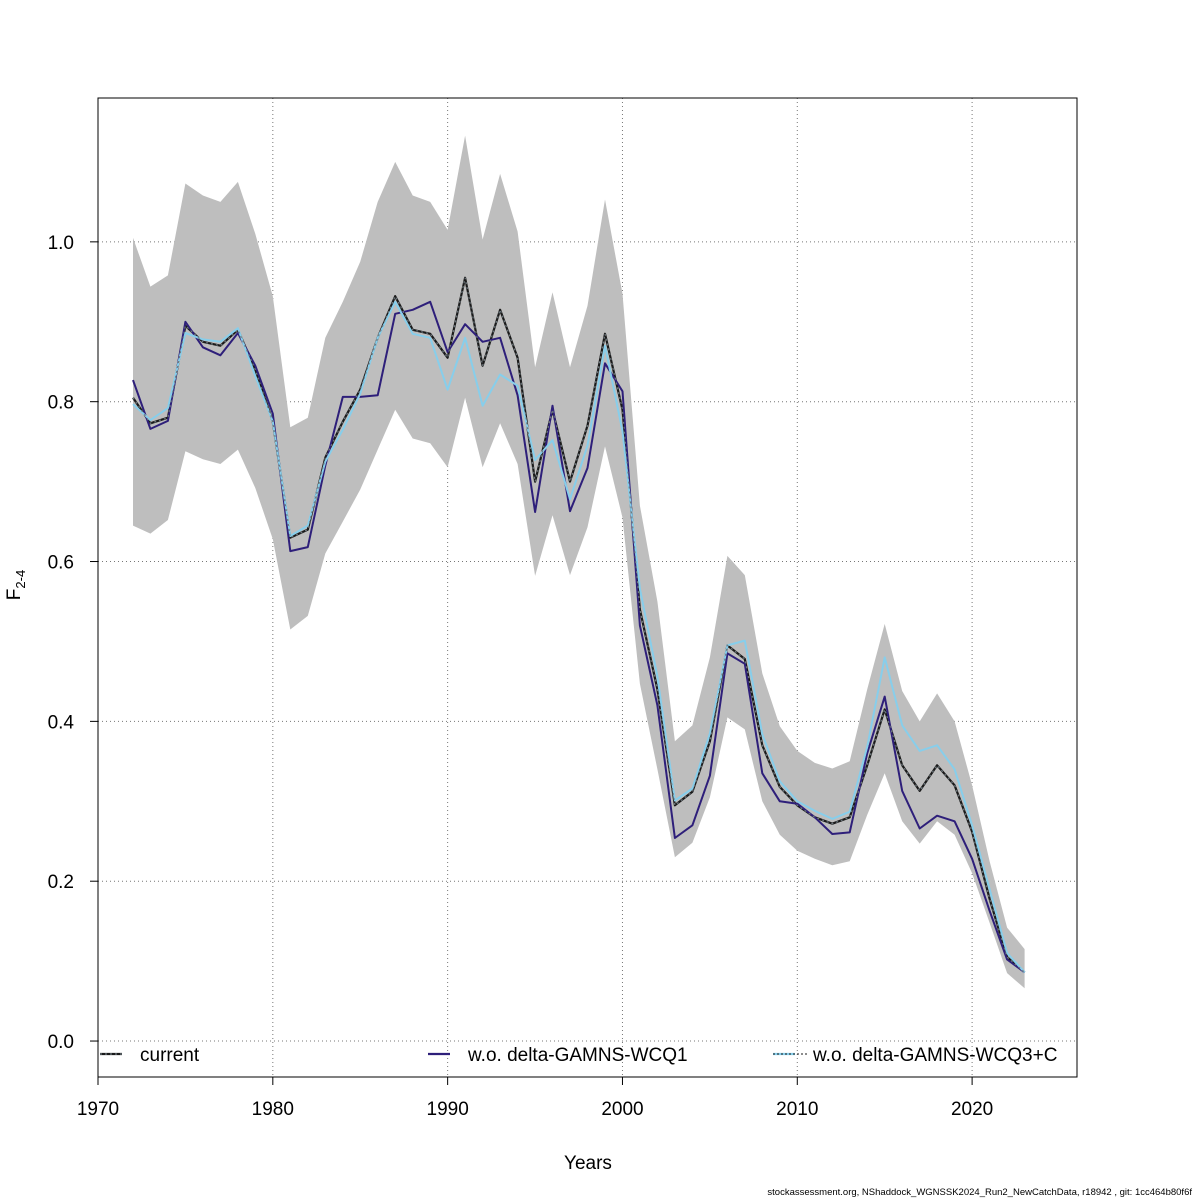 The image size is (1200, 1200). Describe the element at coordinates (14, 595) in the screenshot. I see `y-axis-label-main: F` at that location.